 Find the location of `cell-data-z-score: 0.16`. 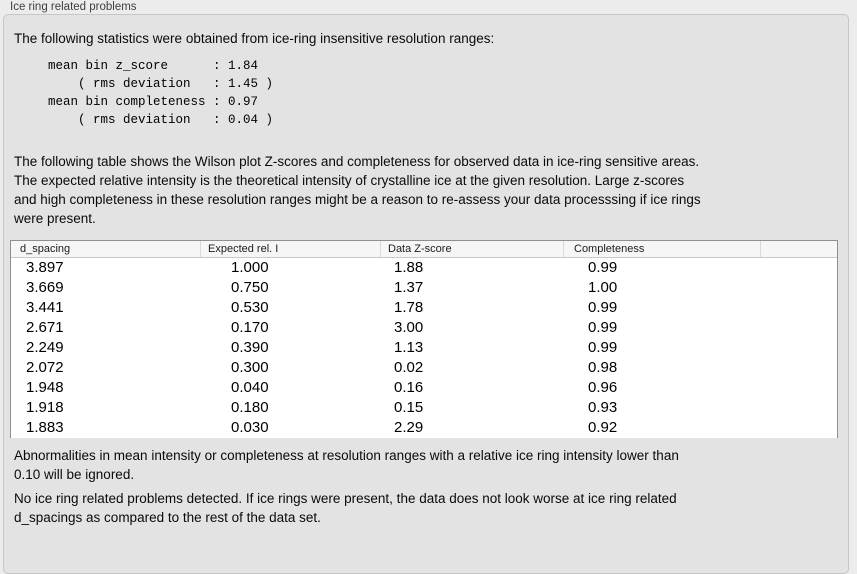

cell-data-z-score: 0.16 is located at coordinates (409, 387).